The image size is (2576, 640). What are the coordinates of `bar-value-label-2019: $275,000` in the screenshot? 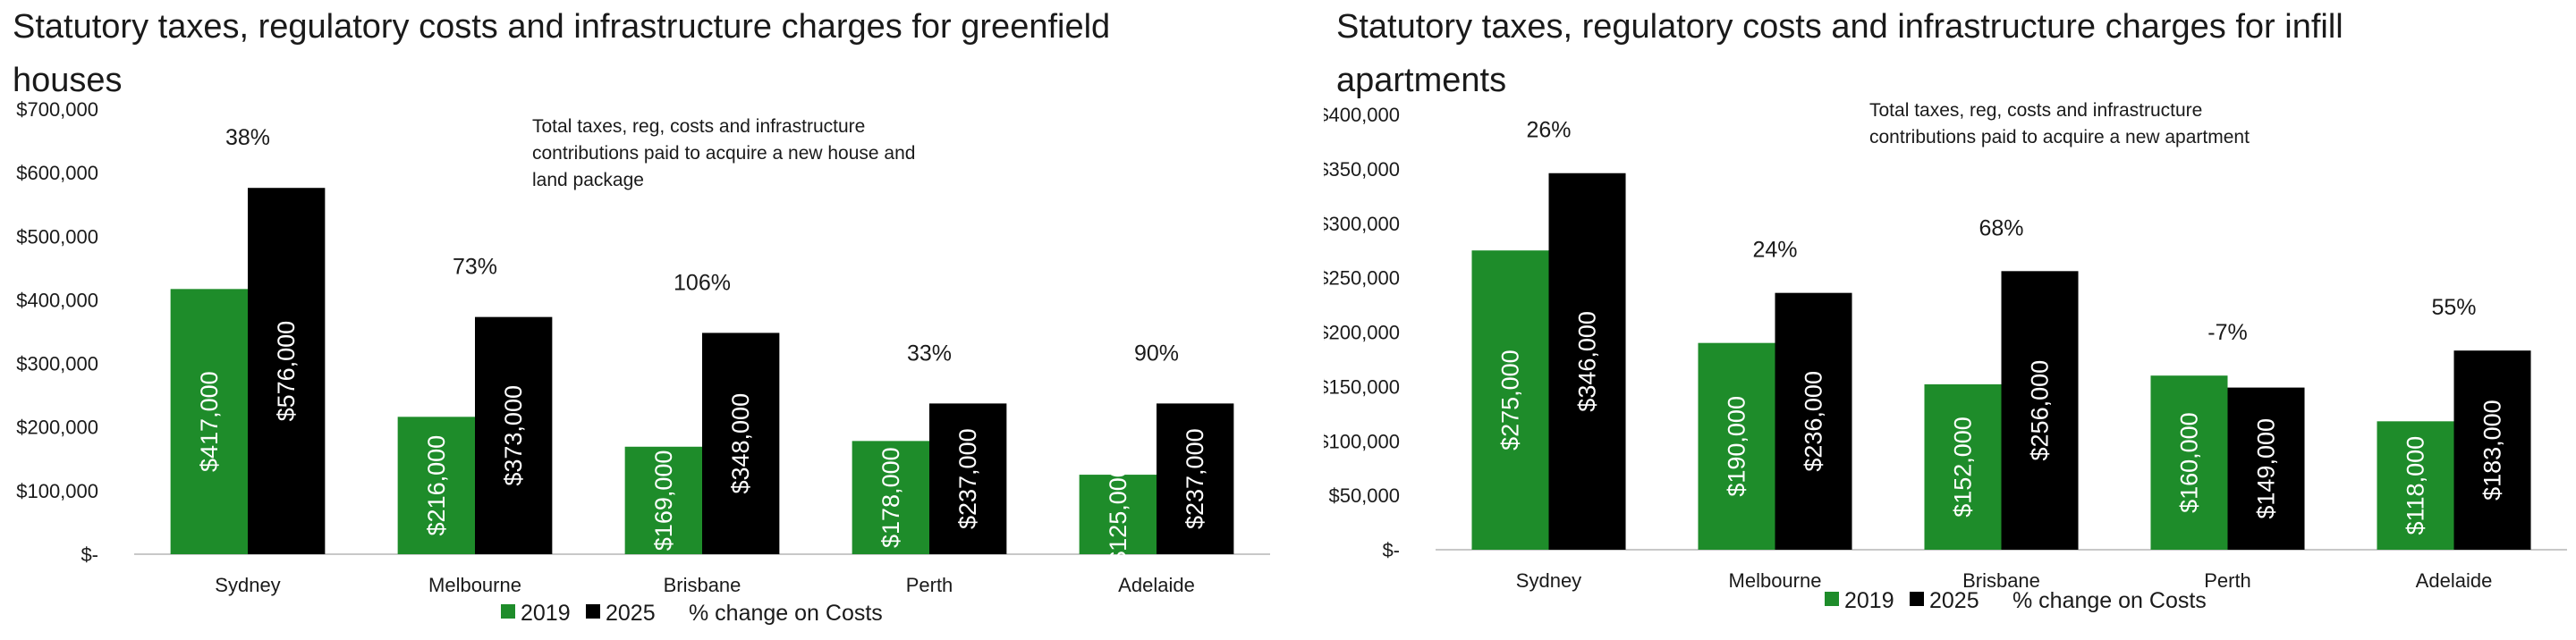 It's located at (1509, 400).